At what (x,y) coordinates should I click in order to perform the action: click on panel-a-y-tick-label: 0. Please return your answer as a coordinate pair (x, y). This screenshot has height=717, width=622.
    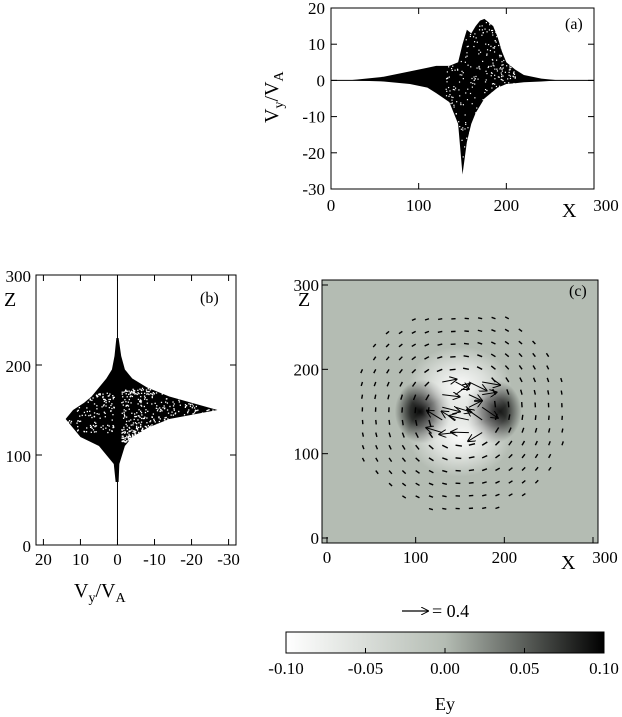
    Looking at the image, I should click on (321, 80).